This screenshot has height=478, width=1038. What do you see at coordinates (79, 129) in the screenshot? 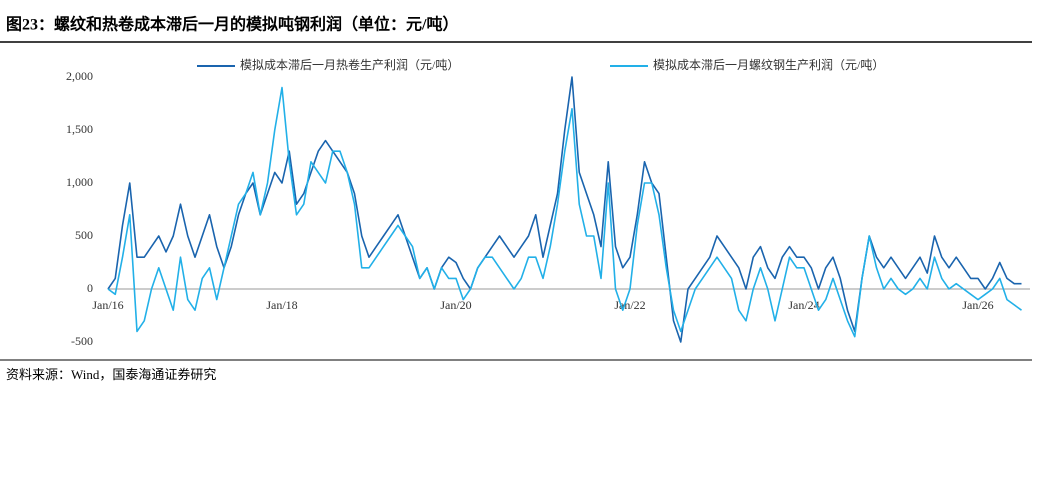
I see `y-tick-label: 1,500` at bounding box center [79, 129].